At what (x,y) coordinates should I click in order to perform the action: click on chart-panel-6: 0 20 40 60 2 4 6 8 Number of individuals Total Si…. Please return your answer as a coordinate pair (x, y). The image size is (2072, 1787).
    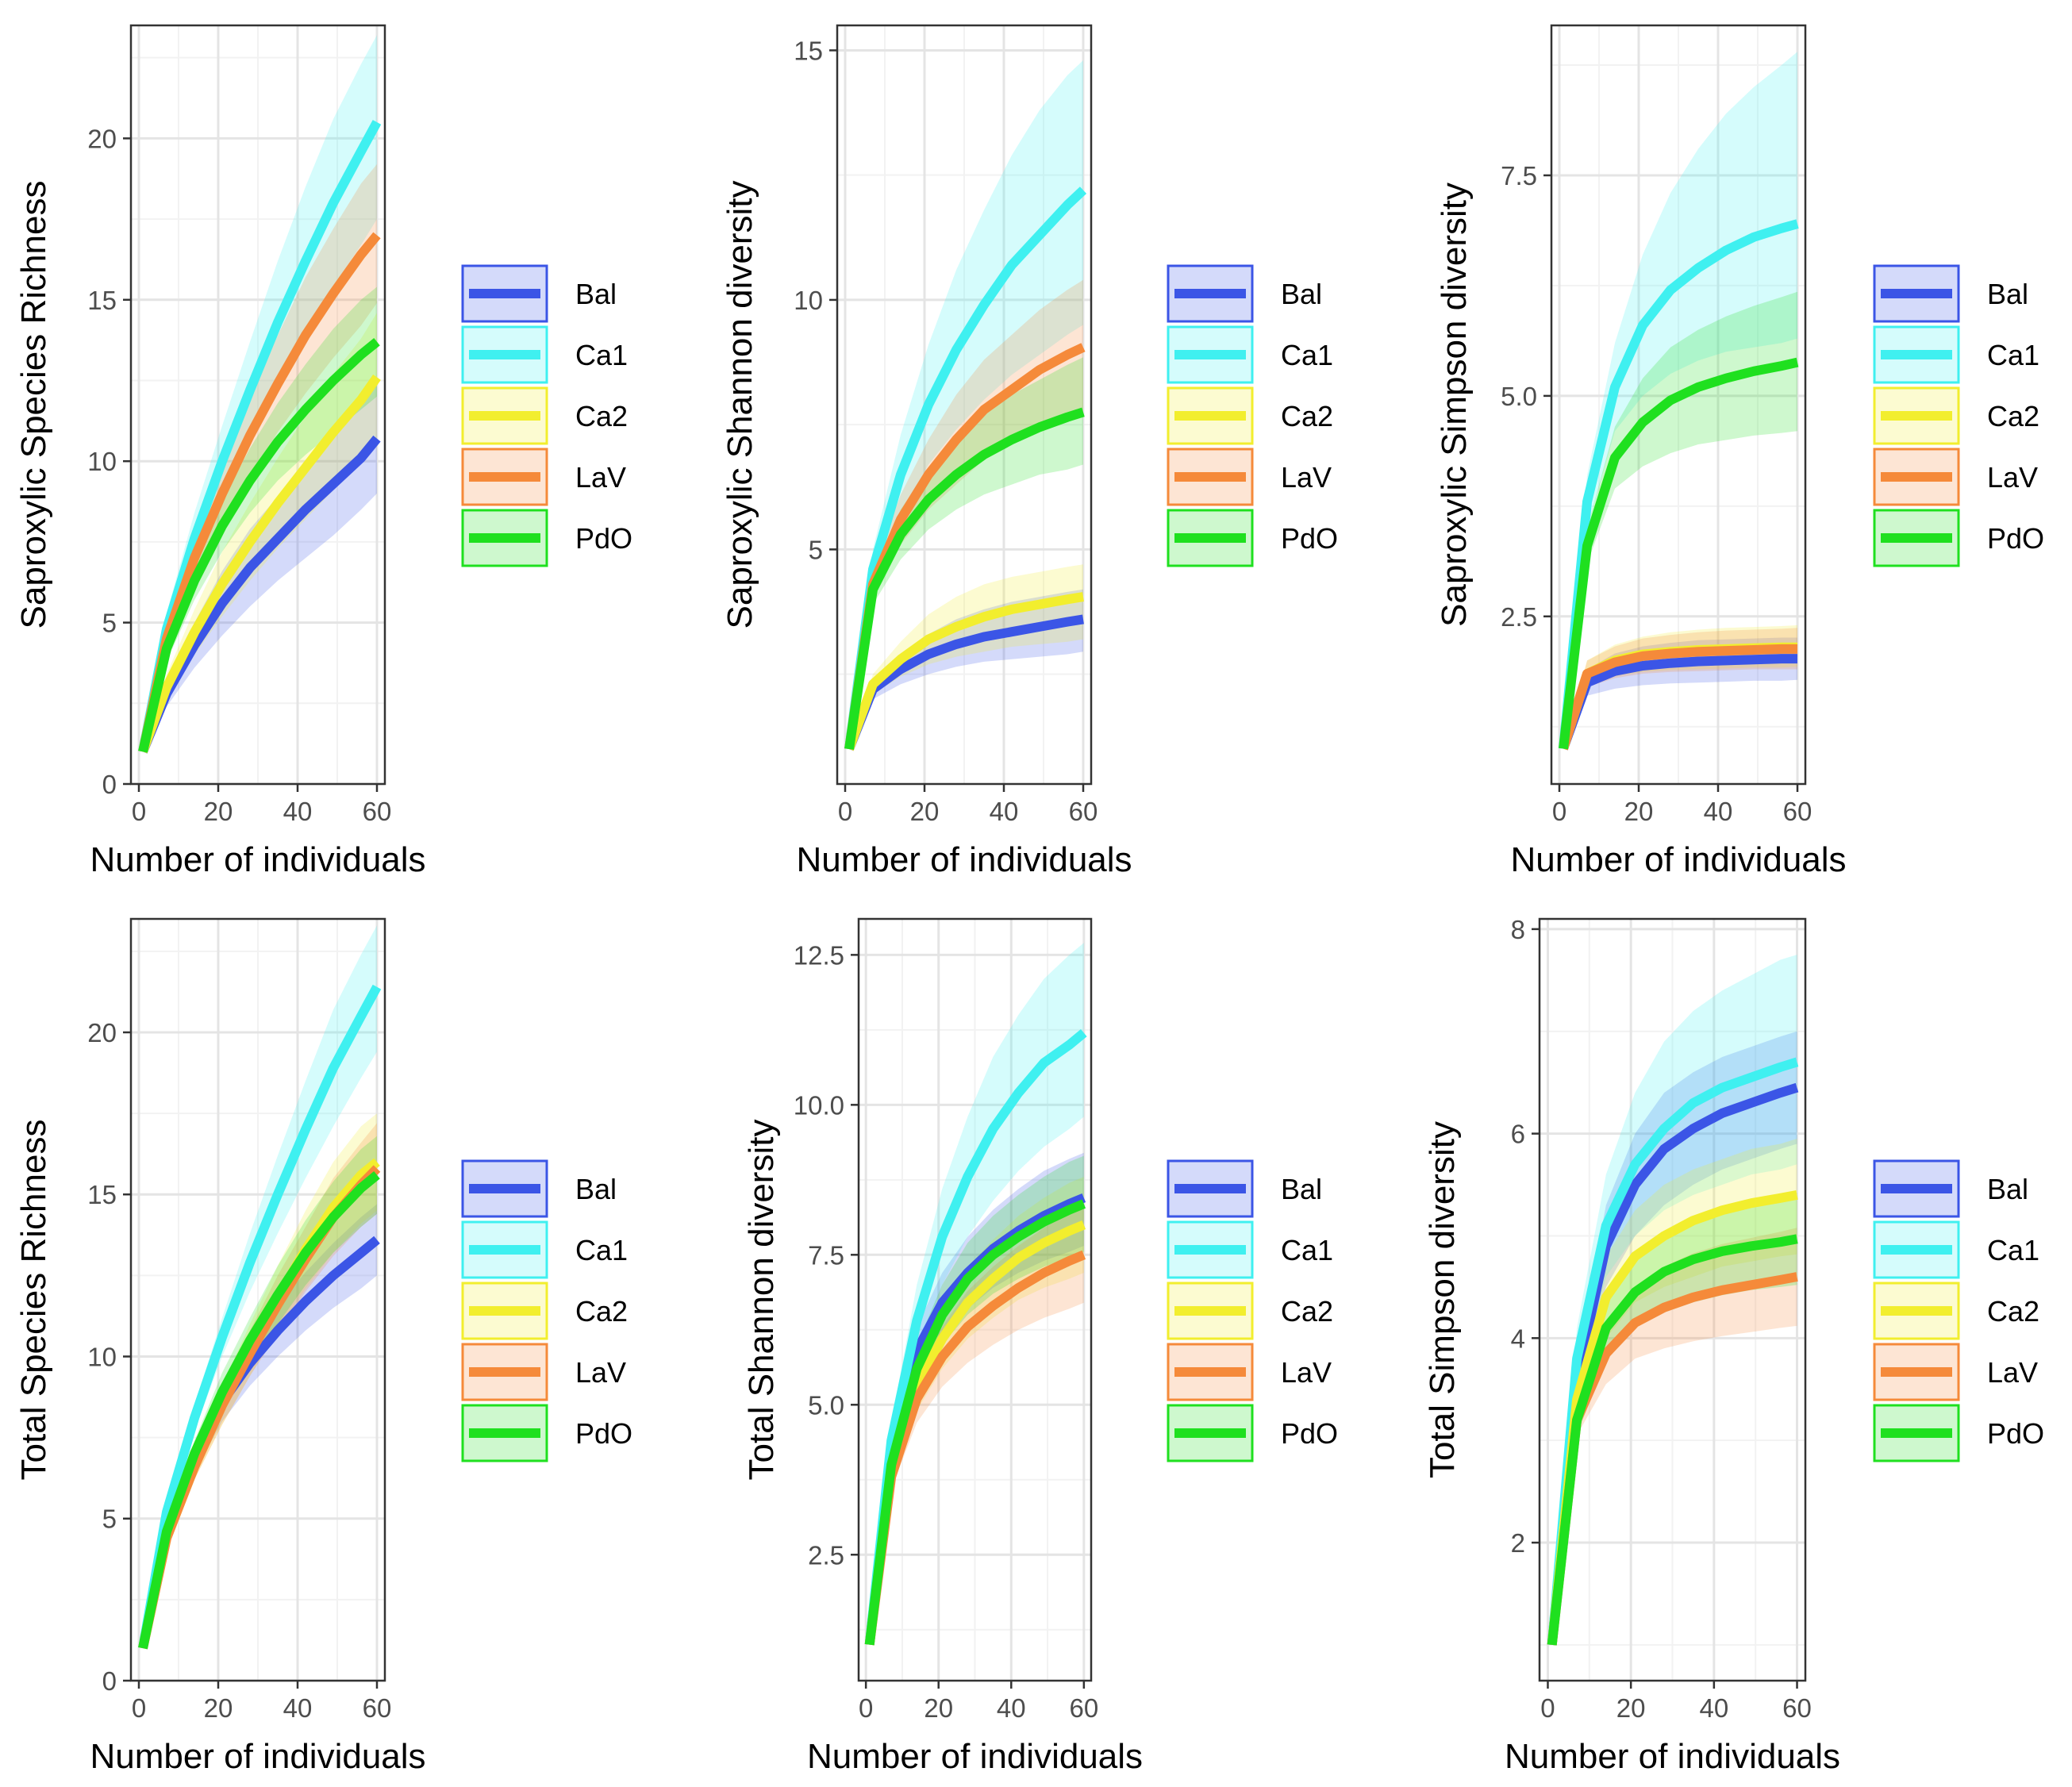
    Looking at the image, I should click on (1733, 1345).